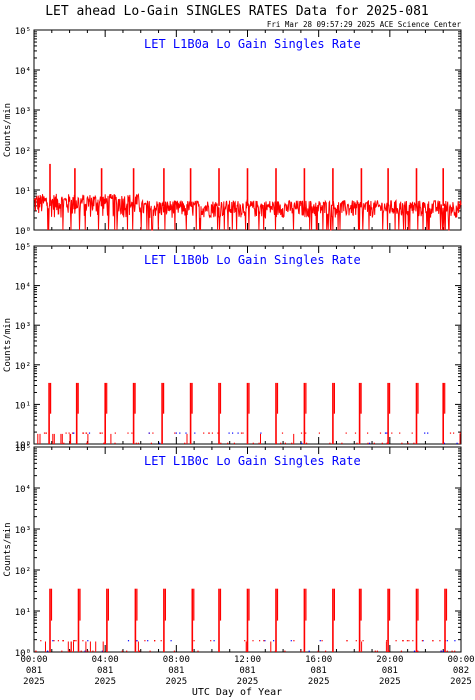 The width and height of the screenshot is (475, 700). What do you see at coordinates (23, 192) in the screenshot?
I see `y-tick-label: 10¹` at bounding box center [23, 192].